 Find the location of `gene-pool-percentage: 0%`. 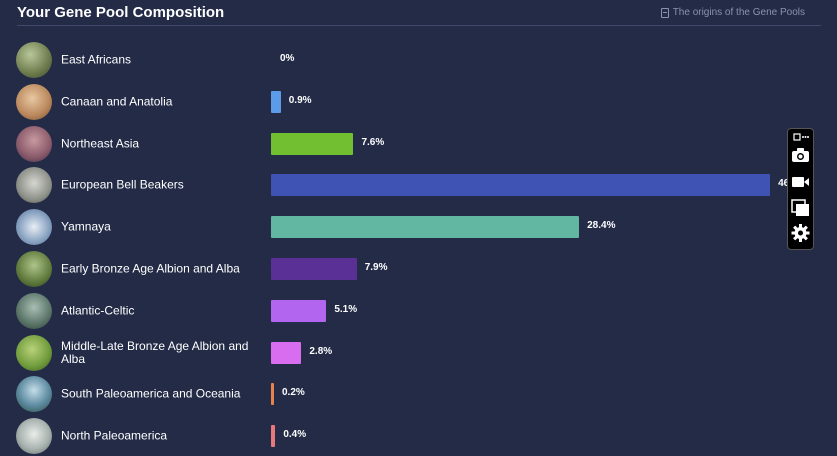

gene-pool-percentage: 0% is located at coordinates (287, 58).